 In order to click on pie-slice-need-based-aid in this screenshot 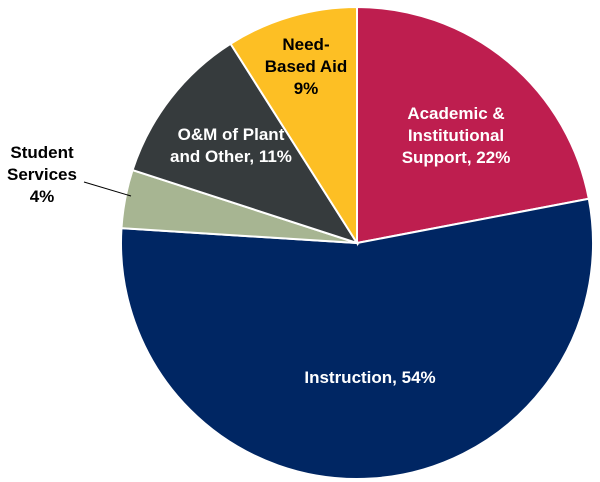, I will do `click(293, 126)`.